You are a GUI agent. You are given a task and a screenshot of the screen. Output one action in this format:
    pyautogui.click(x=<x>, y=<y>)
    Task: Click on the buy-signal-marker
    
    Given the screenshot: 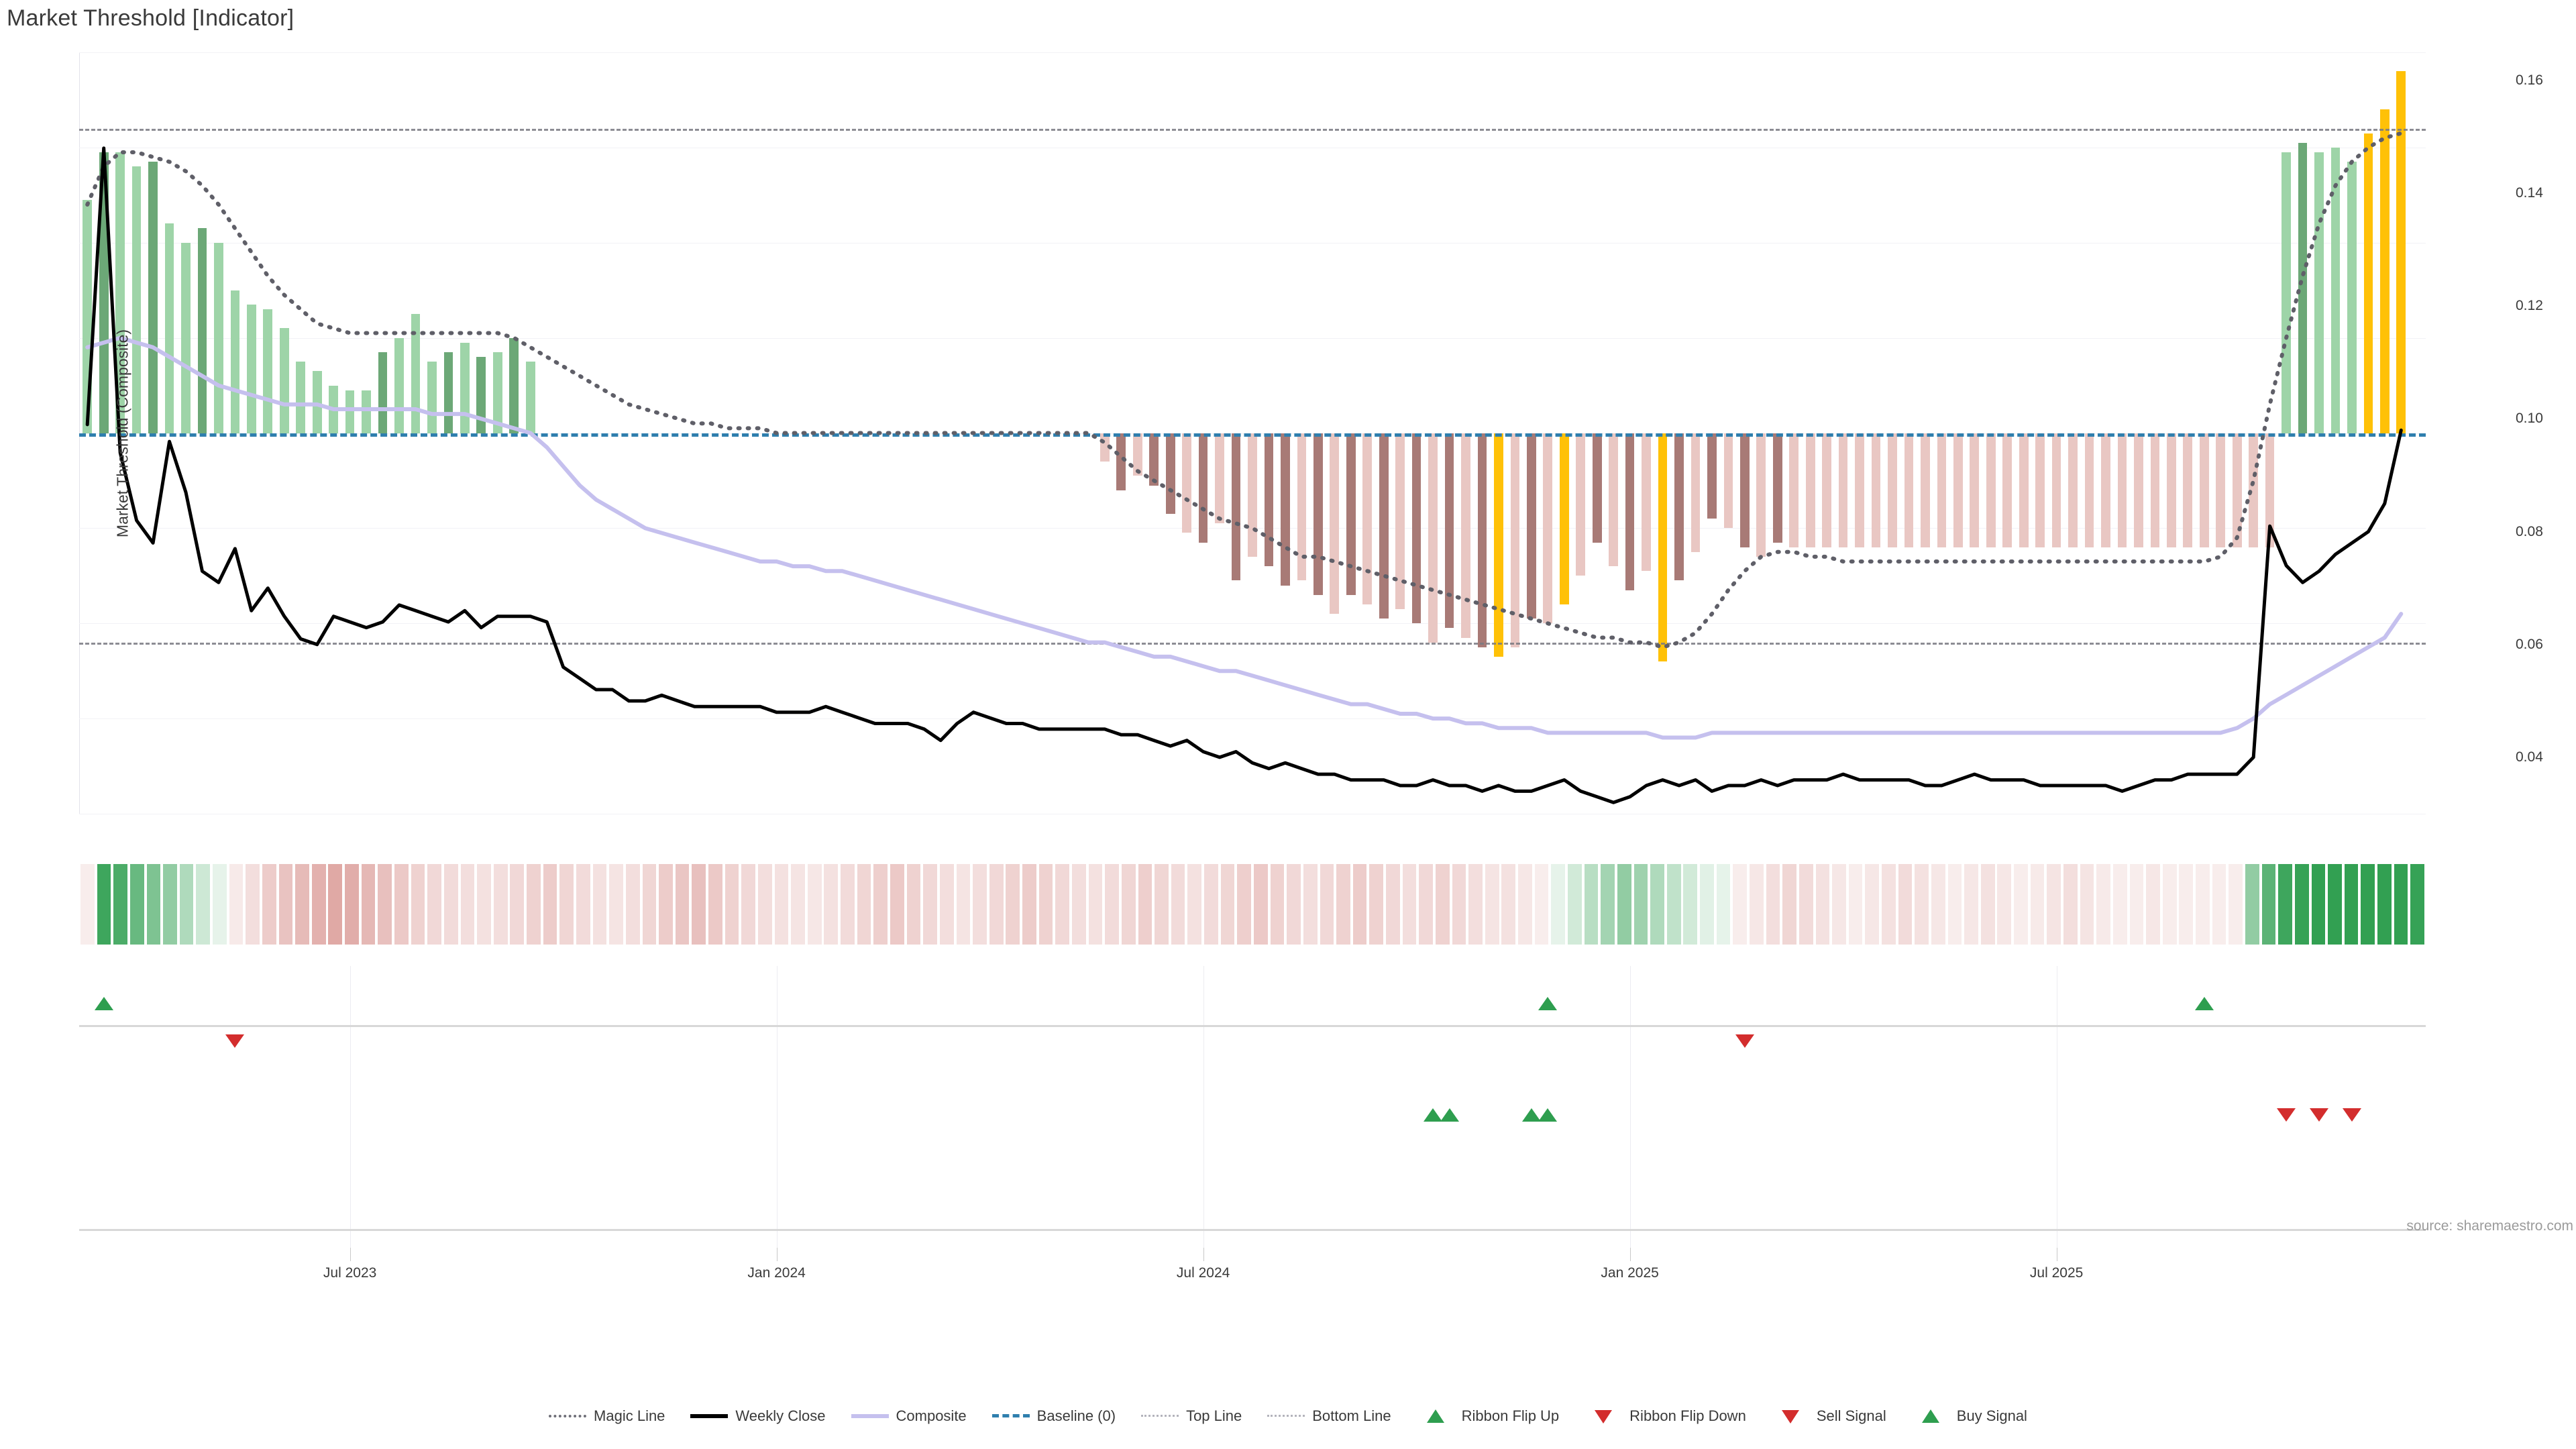 What is the action you would take?
    pyautogui.click(x=1531, y=1115)
    